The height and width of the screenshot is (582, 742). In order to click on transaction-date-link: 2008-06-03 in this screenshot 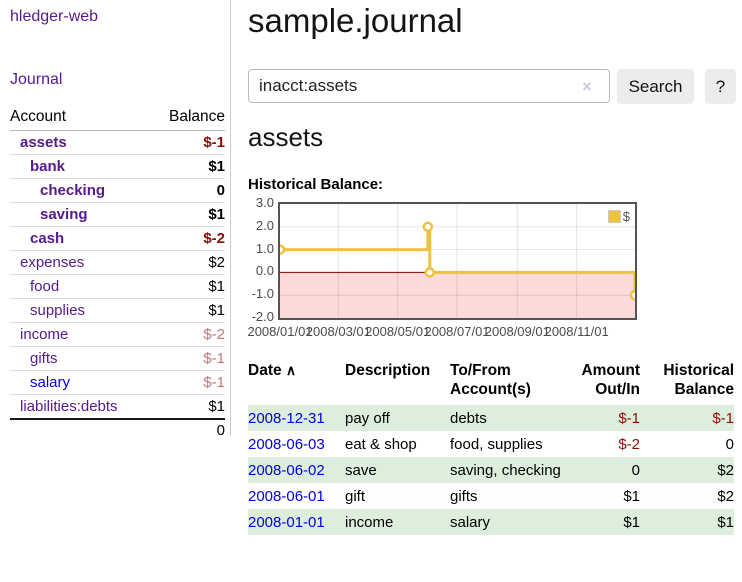, I will do `click(286, 444)`.